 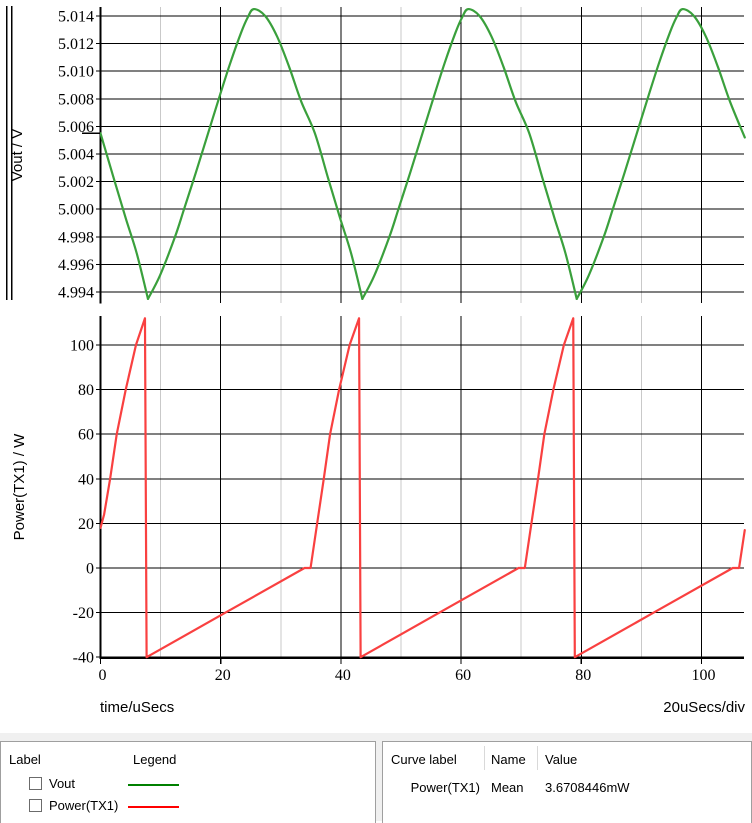 What do you see at coordinates (83, 613) in the screenshot?
I see `y-tick-label: -20` at bounding box center [83, 613].